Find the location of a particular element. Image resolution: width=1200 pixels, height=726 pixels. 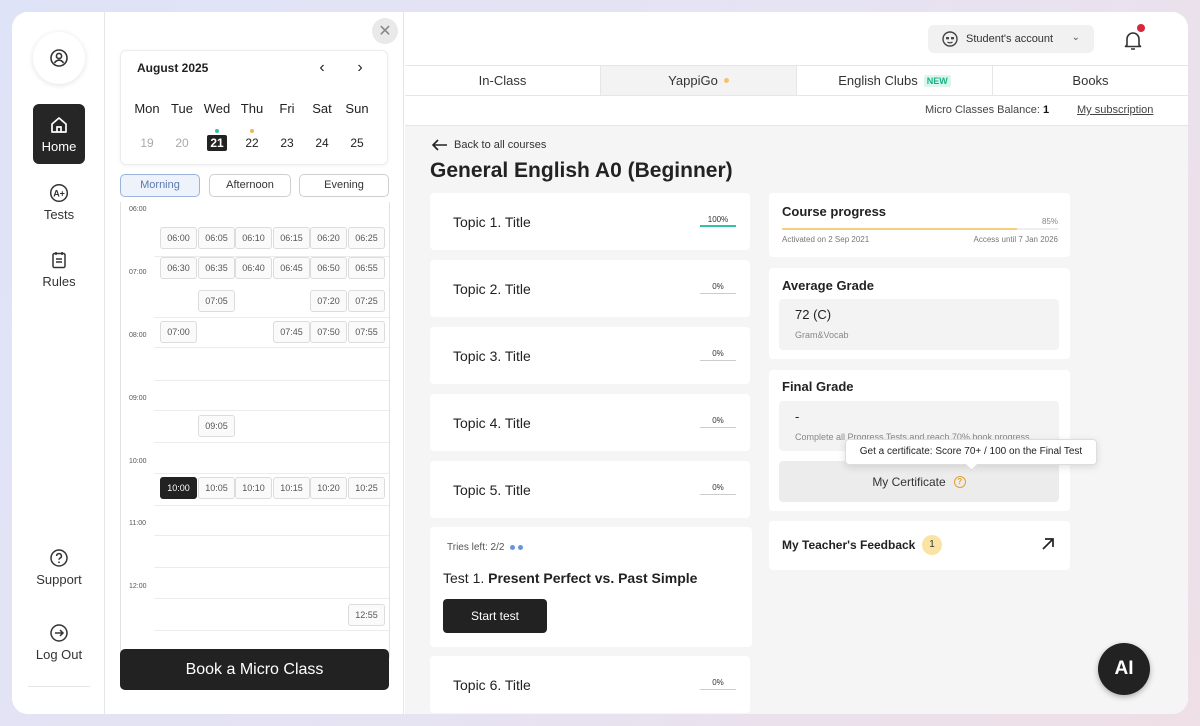

ai-assistant-button: AI is located at coordinates (1124, 669).